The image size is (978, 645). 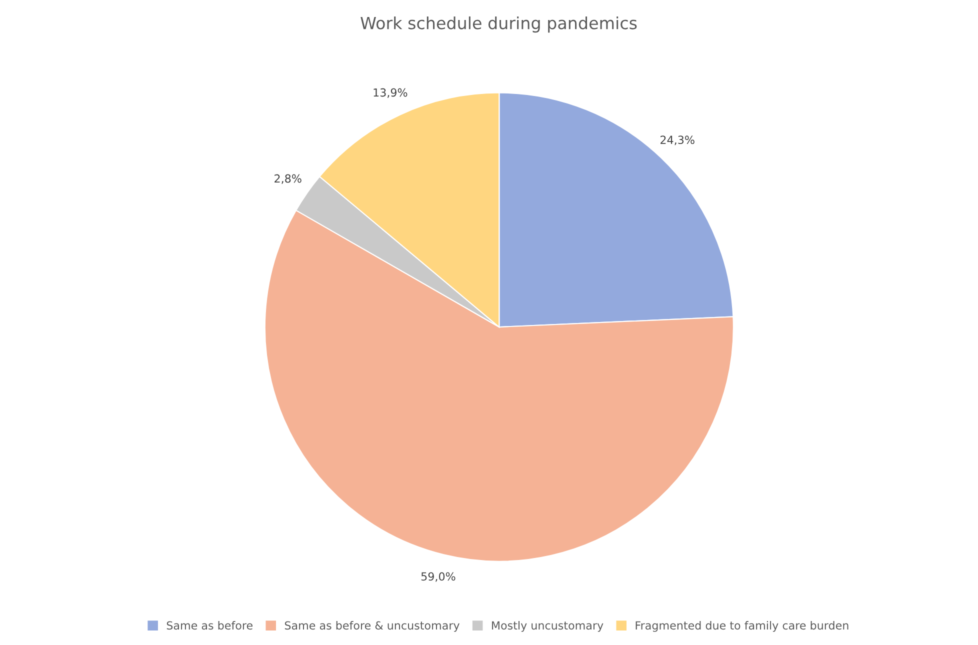 What do you see at coordinates (372, 626) in the screenshot?
I see `legend-label: Same as before & uncustomary` at bounding box center [372, 626].